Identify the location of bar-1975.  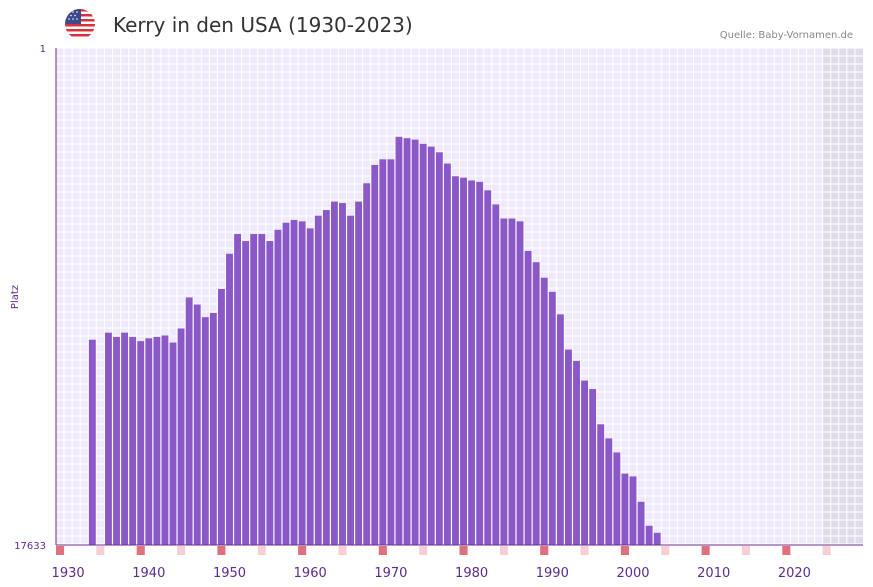
(439, 348).